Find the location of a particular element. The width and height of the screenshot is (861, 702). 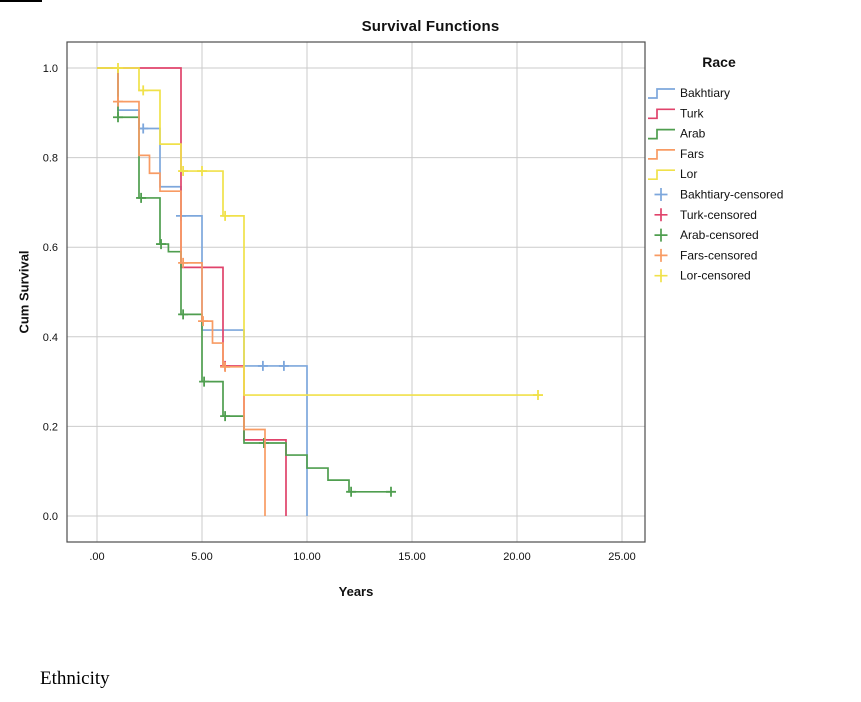

y-tick-label: 0.8 is located at coordinates (50, 159).